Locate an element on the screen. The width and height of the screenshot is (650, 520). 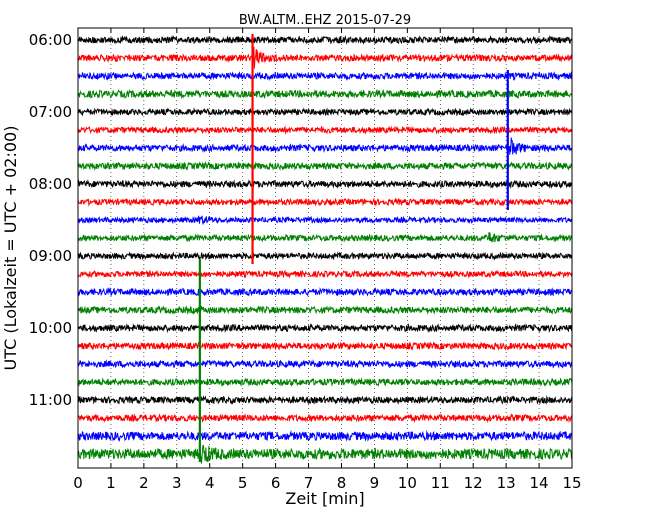
x-tick-label: 10 is located at coordinates (407, 483).